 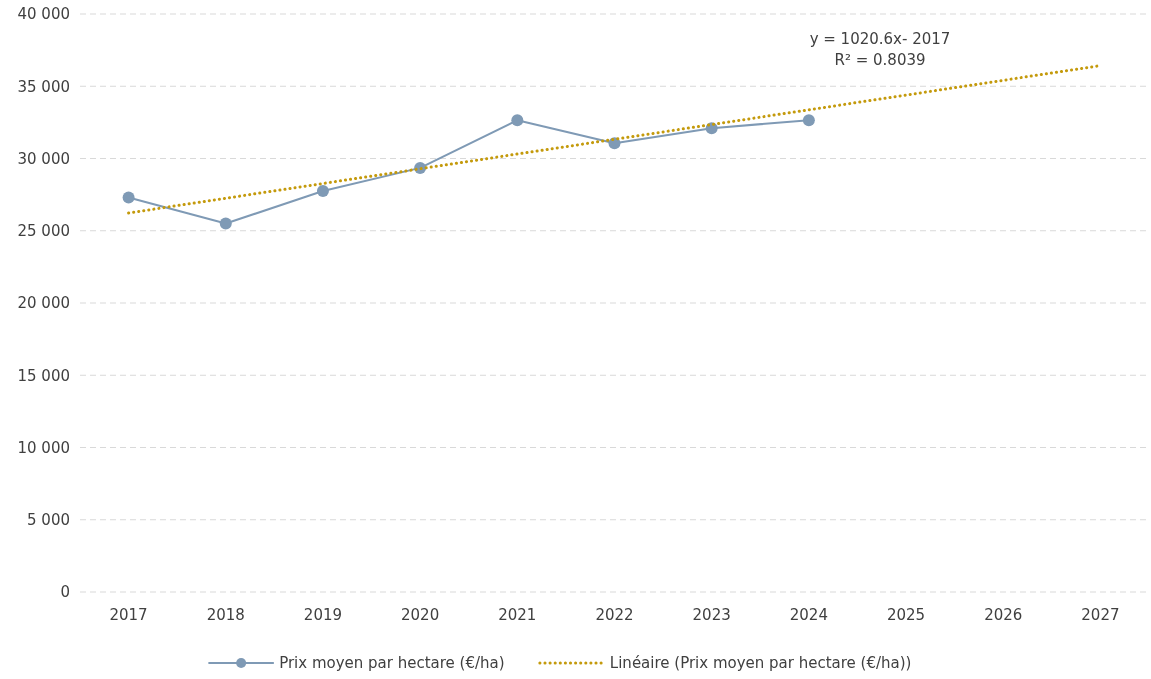 What do you see at coordinates (48, 520) in the screenshot?
I see `y-tick-label: 5 000` at bounding box center [48, 520].